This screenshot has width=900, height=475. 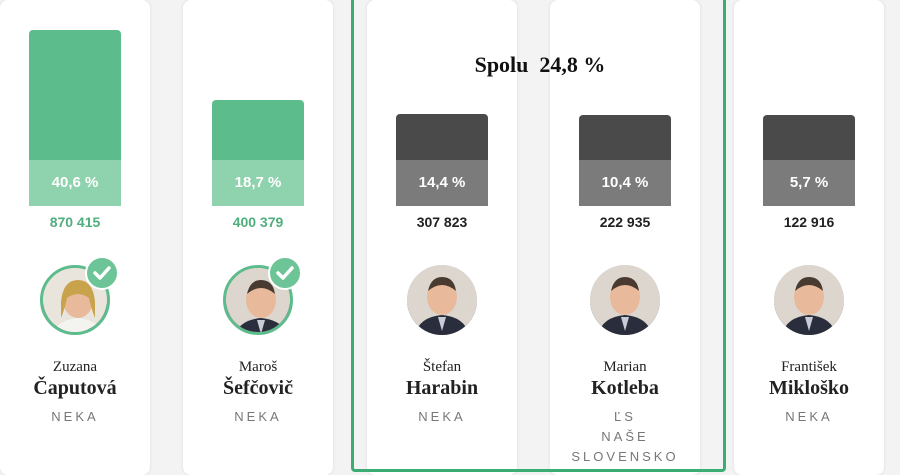 I want to click on vote-count: 400 379, so click(x=258, y=222).